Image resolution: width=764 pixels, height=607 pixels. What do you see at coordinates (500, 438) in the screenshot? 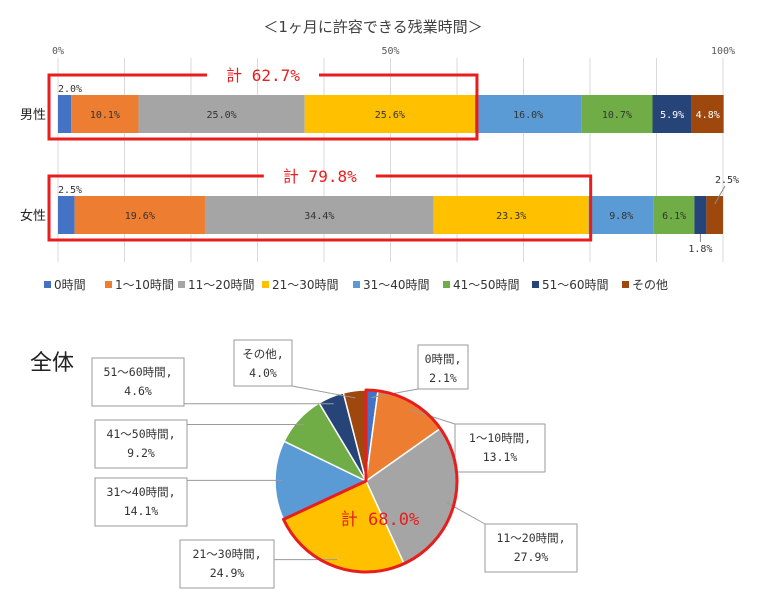
I see `callout-label: 1～10時間,` at bounding box center [500, 438].